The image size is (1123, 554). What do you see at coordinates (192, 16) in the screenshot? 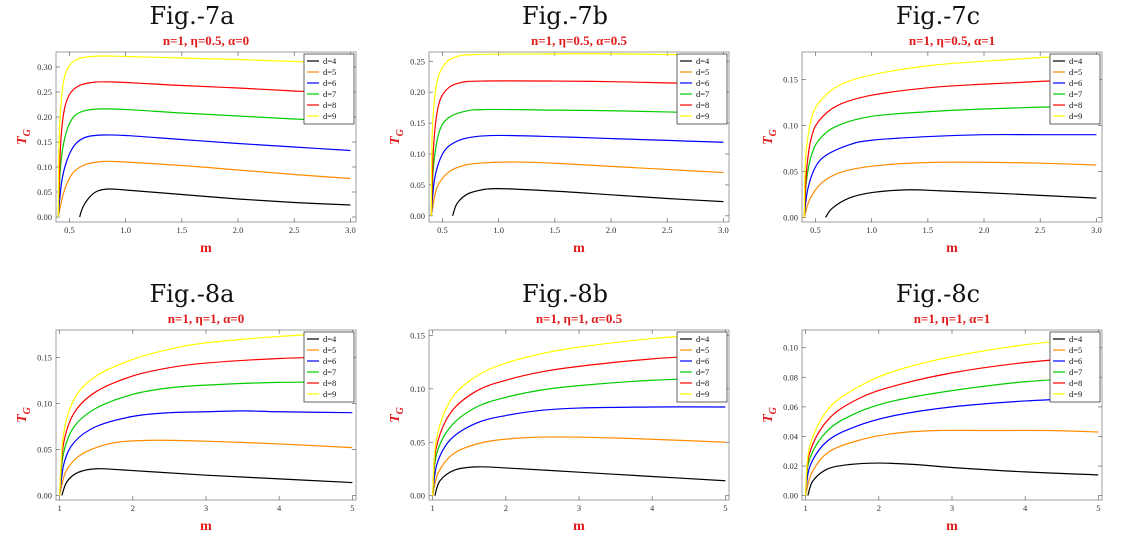
I see `panel-label: Fig.-7a` at bounding box center [192, 16].